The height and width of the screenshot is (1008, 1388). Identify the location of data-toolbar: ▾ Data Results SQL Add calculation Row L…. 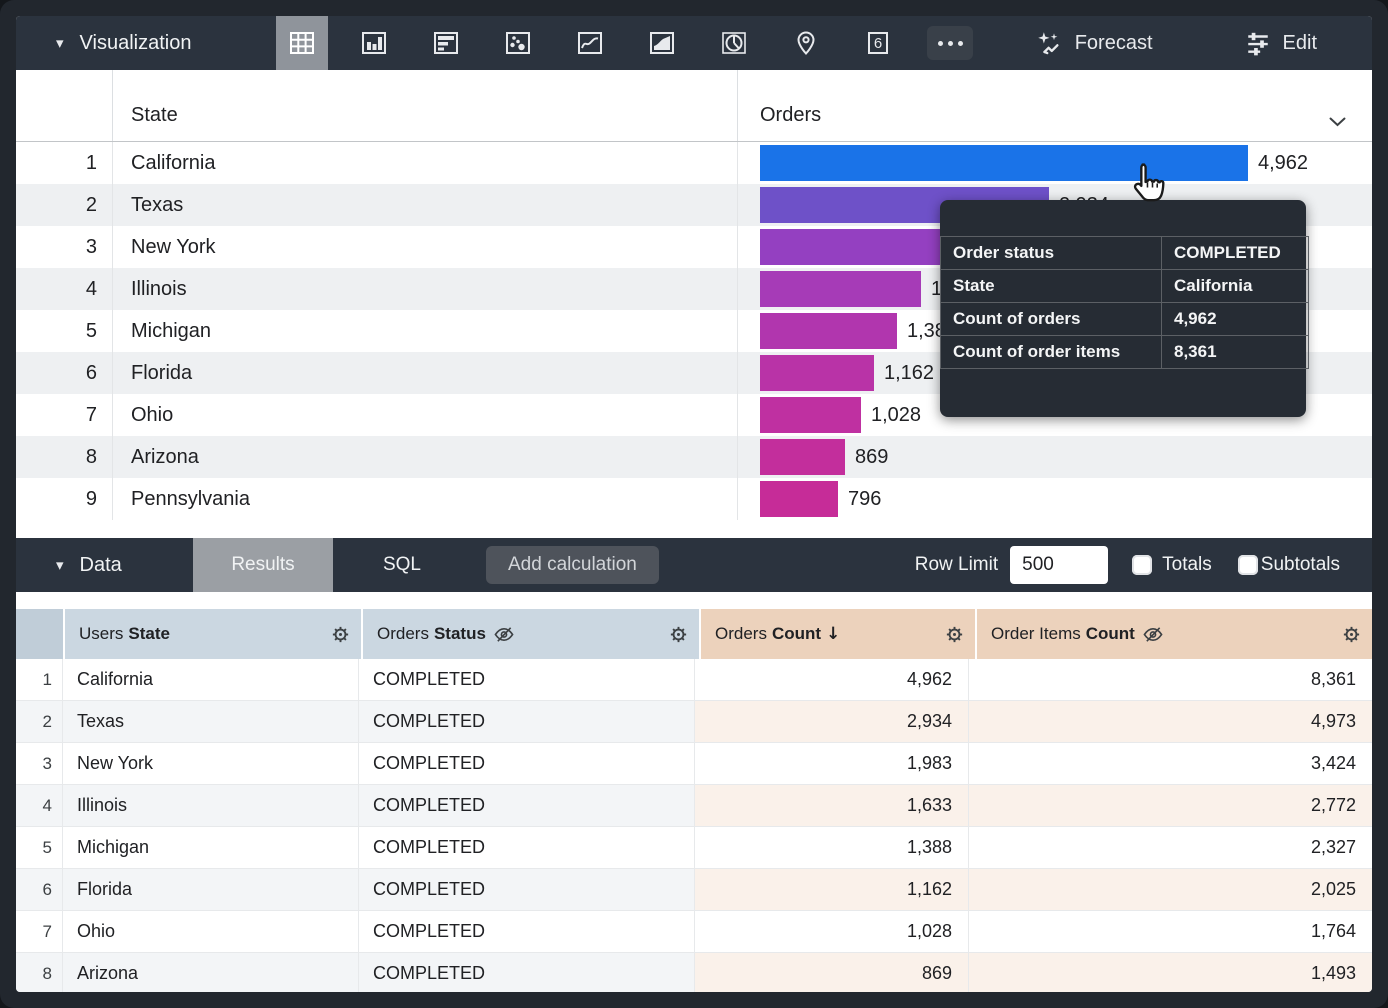
(694, 565).